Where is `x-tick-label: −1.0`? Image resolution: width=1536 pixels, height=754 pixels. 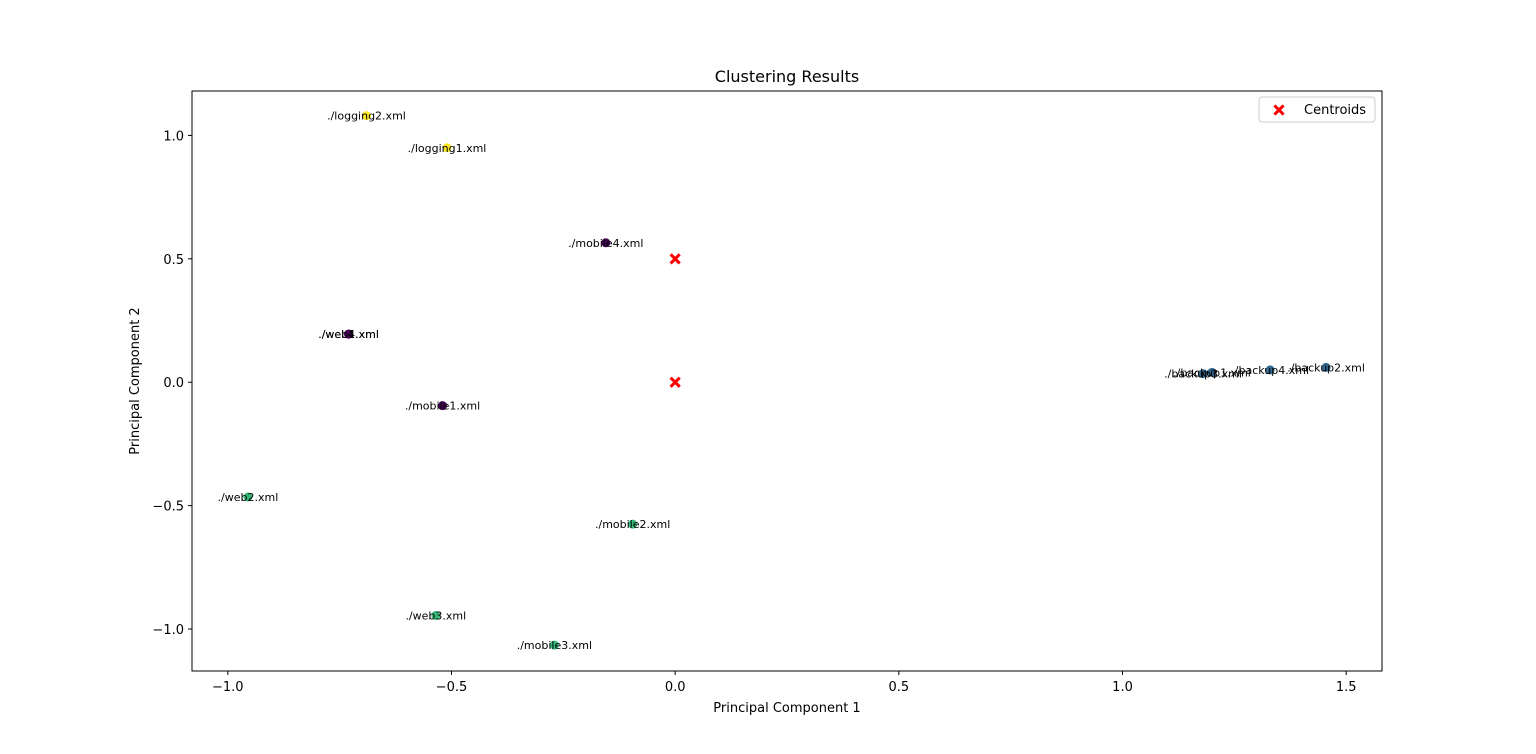 x-tick-label: −1.0 is located at coordinates (228, 687).